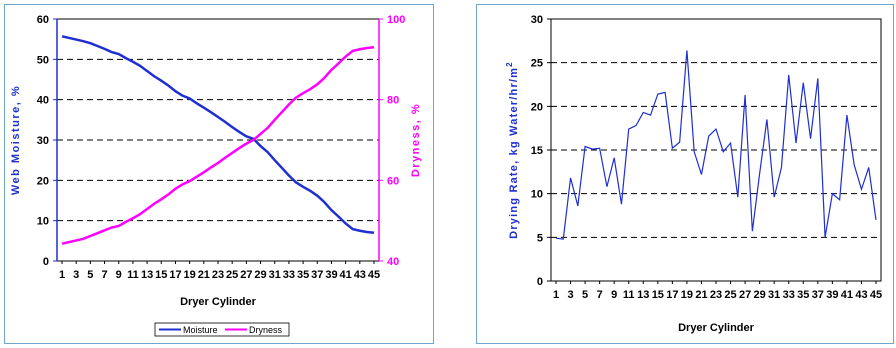  I want to click on y2-tick-label: 80, so click(393, 101).